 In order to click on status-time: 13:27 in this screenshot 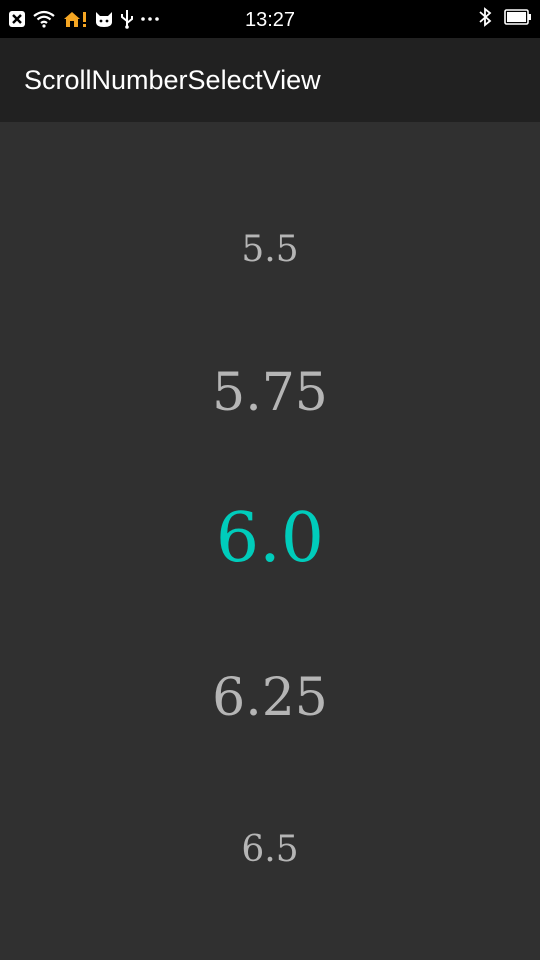, I will do `click(270, 20)`.